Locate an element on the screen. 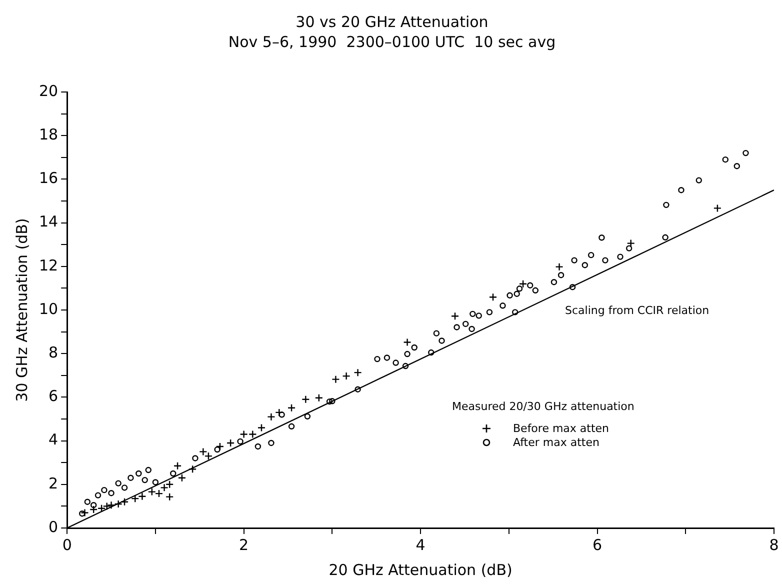  y-tick-label: 4 is located at coordinates (53, 439).